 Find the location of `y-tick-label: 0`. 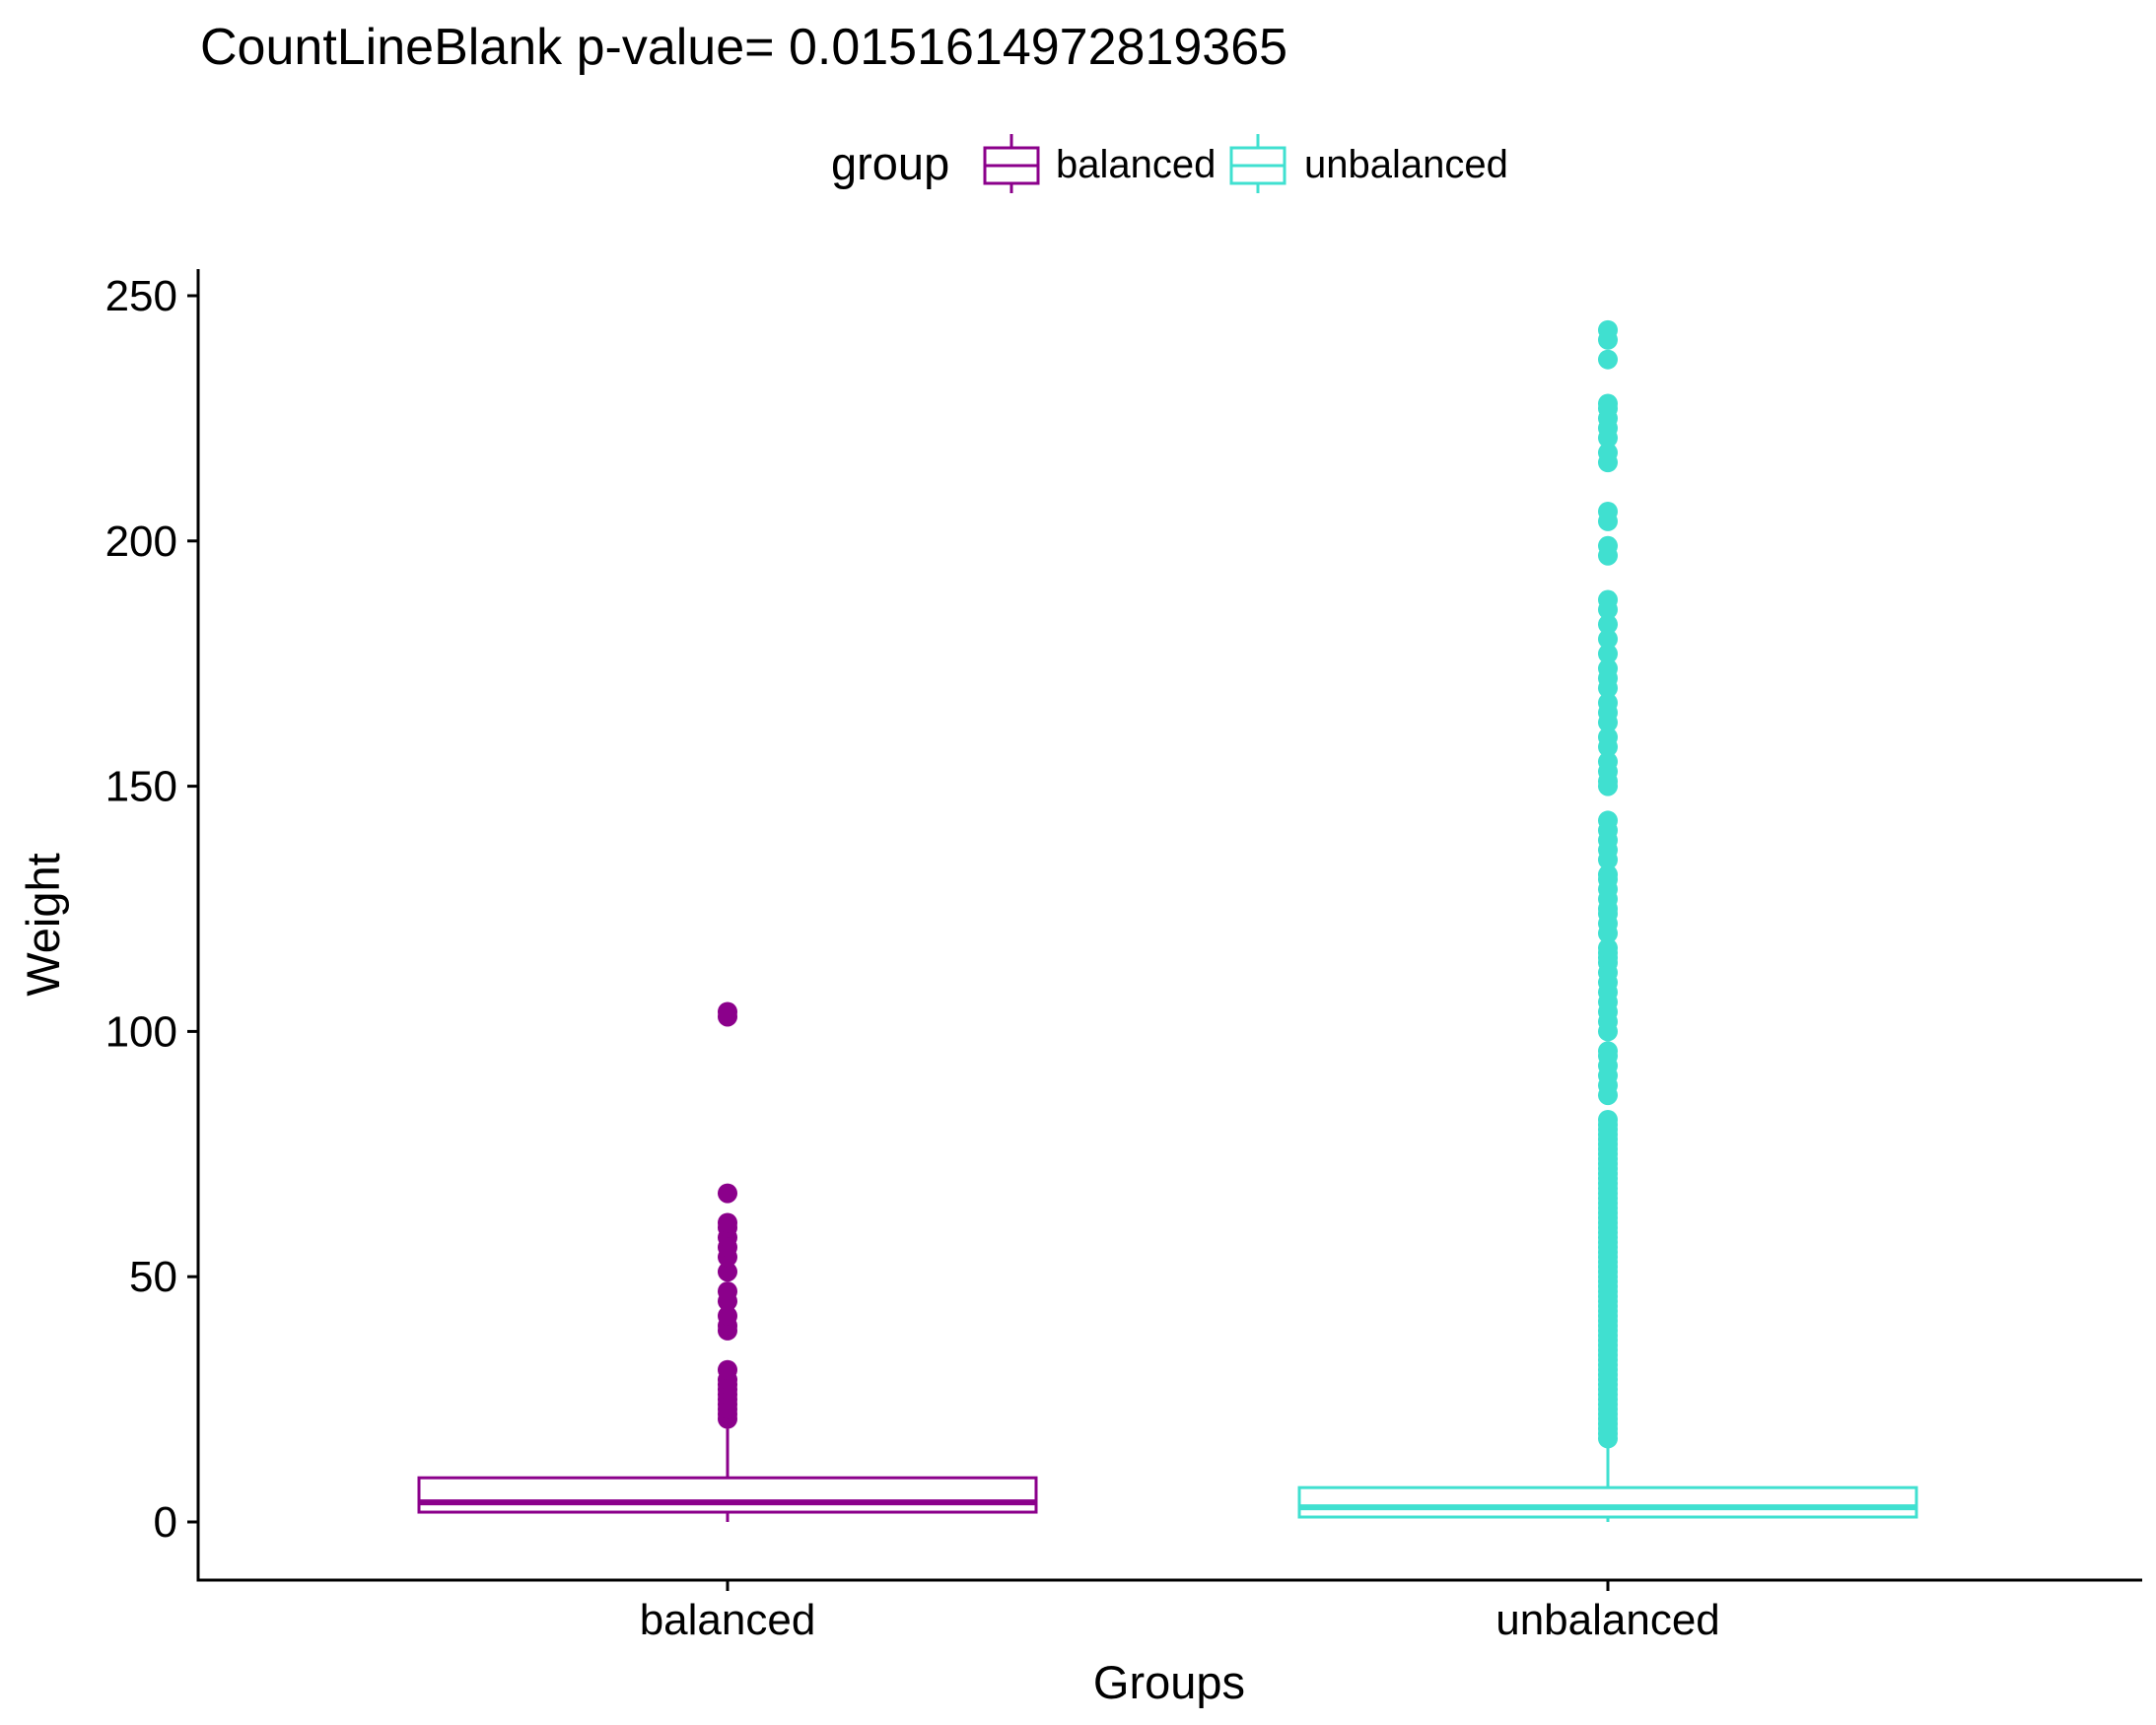

y-tick-label: 0 is located at coordinates (165, 1523).